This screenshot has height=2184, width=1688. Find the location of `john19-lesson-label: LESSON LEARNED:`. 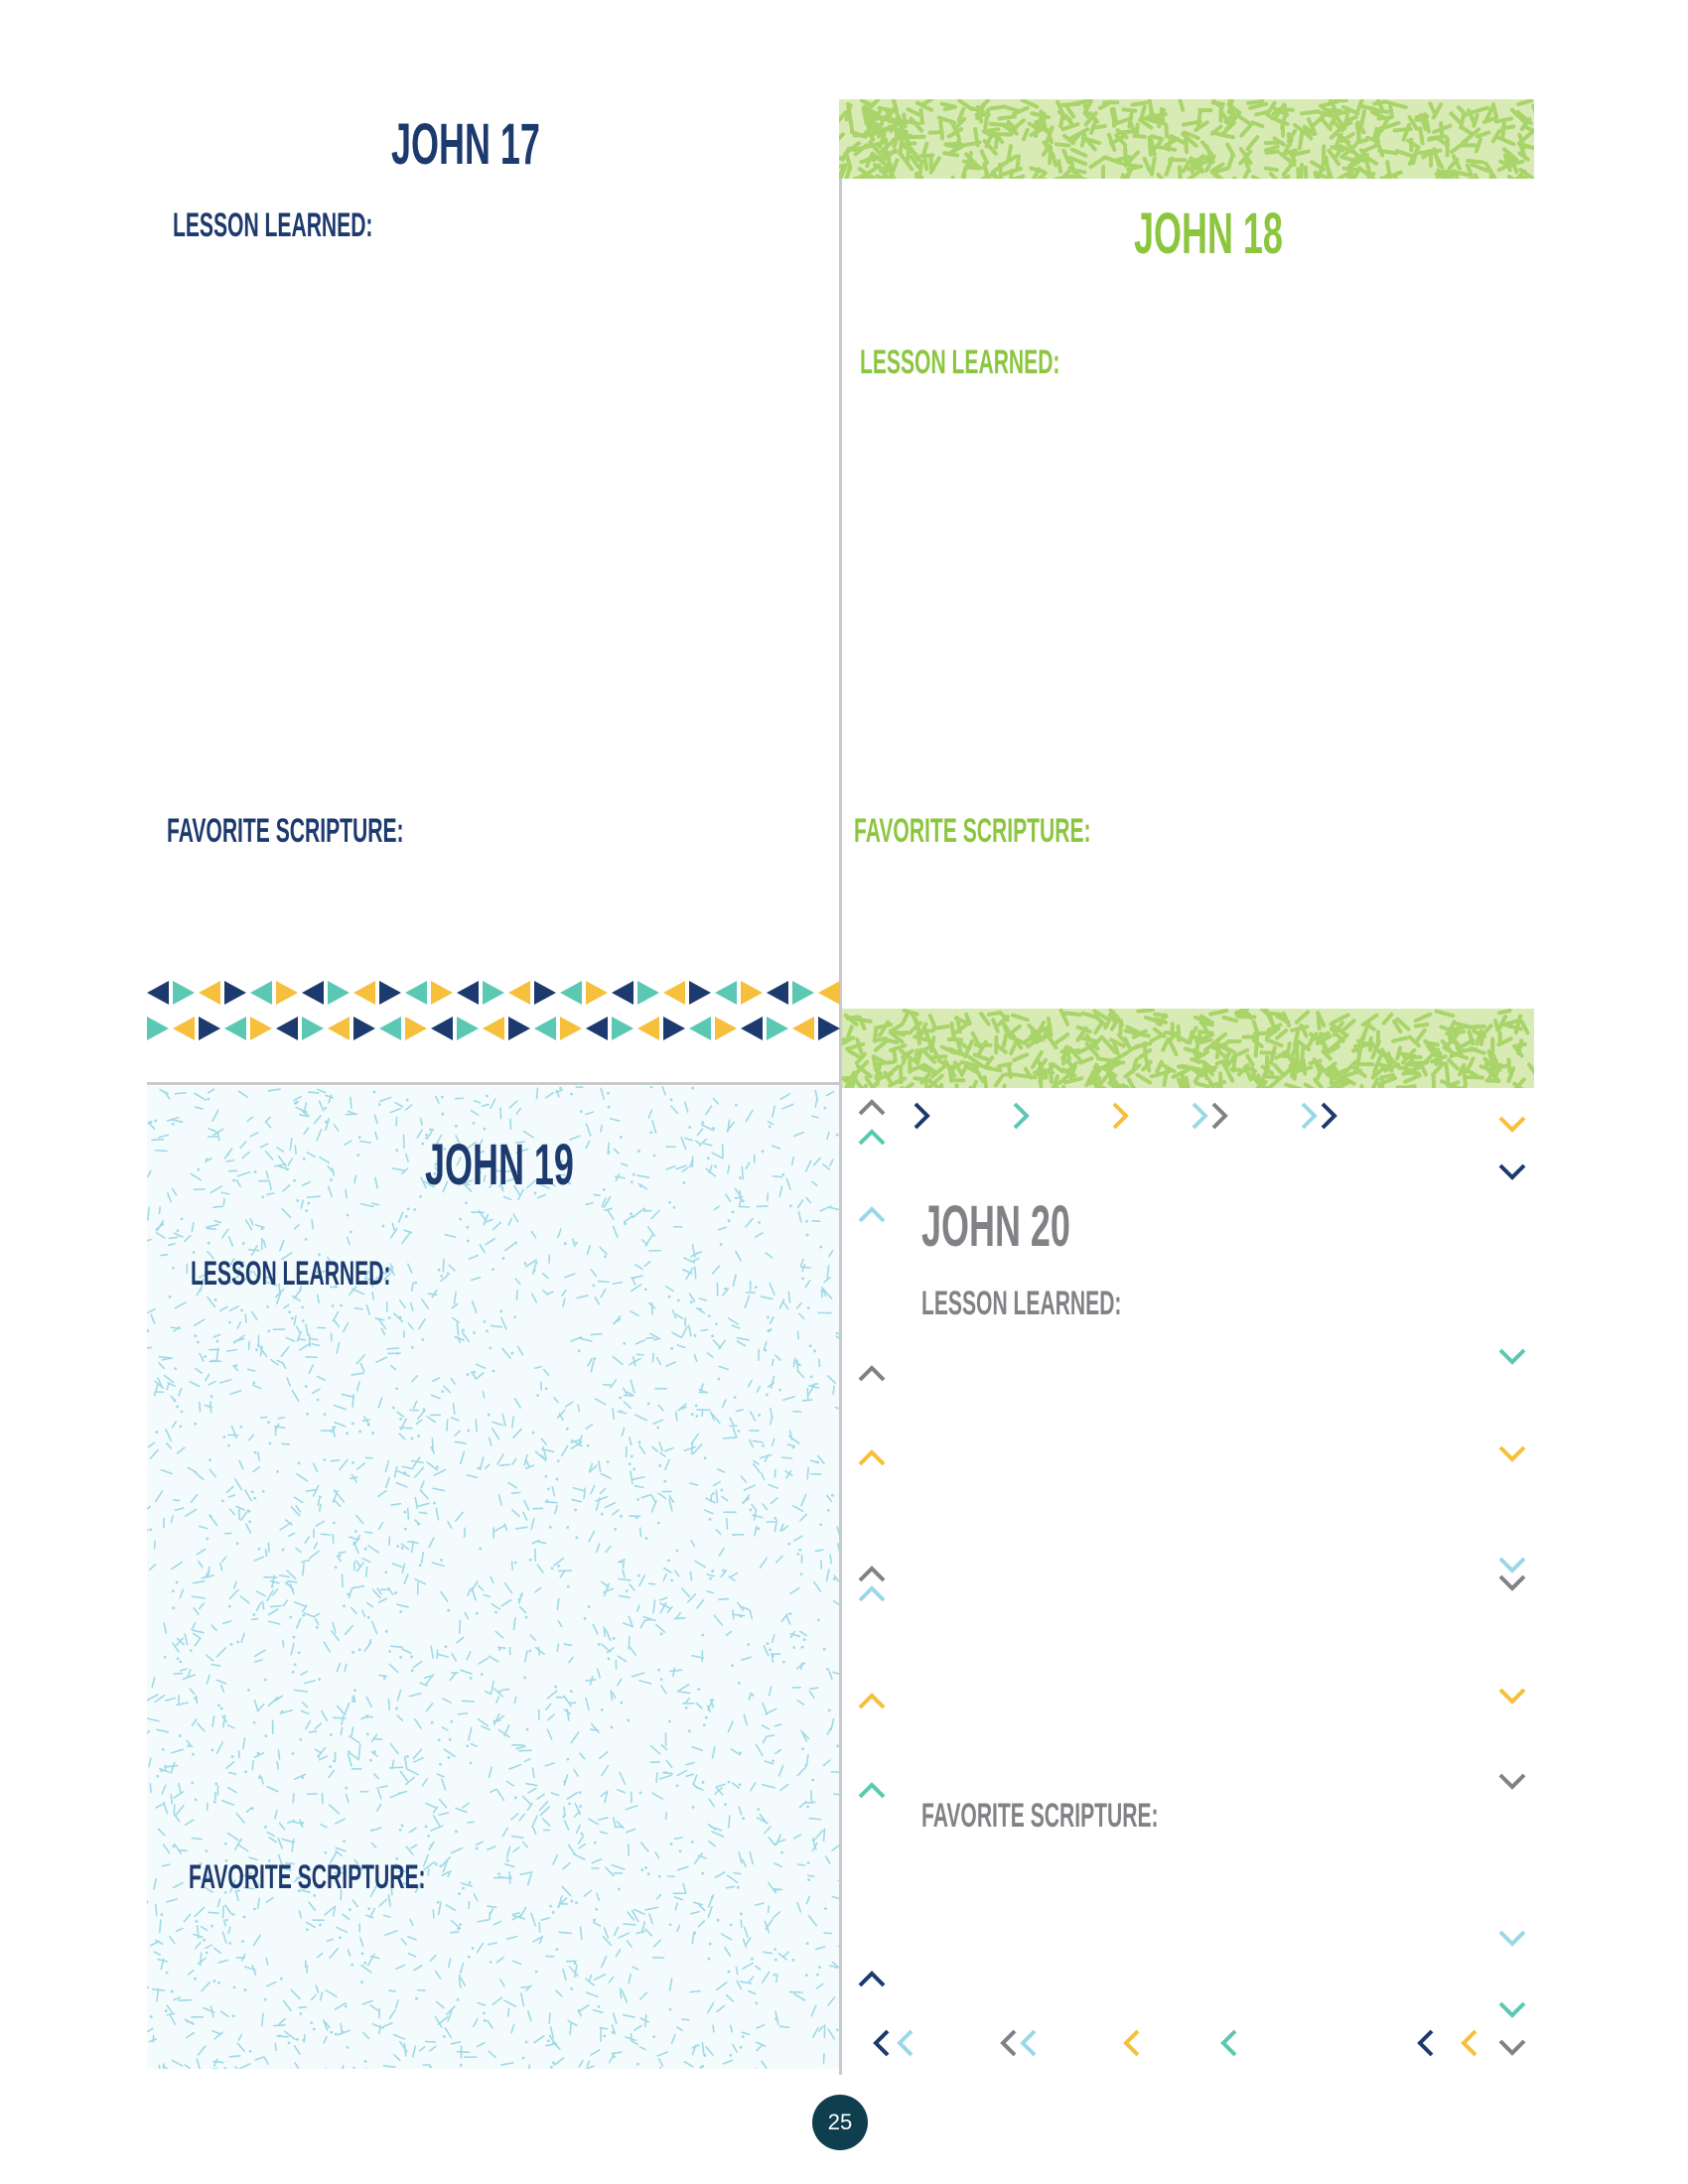

john19-lesson-label: LESSON LEARNED: is located at coordinates (291, 1274).